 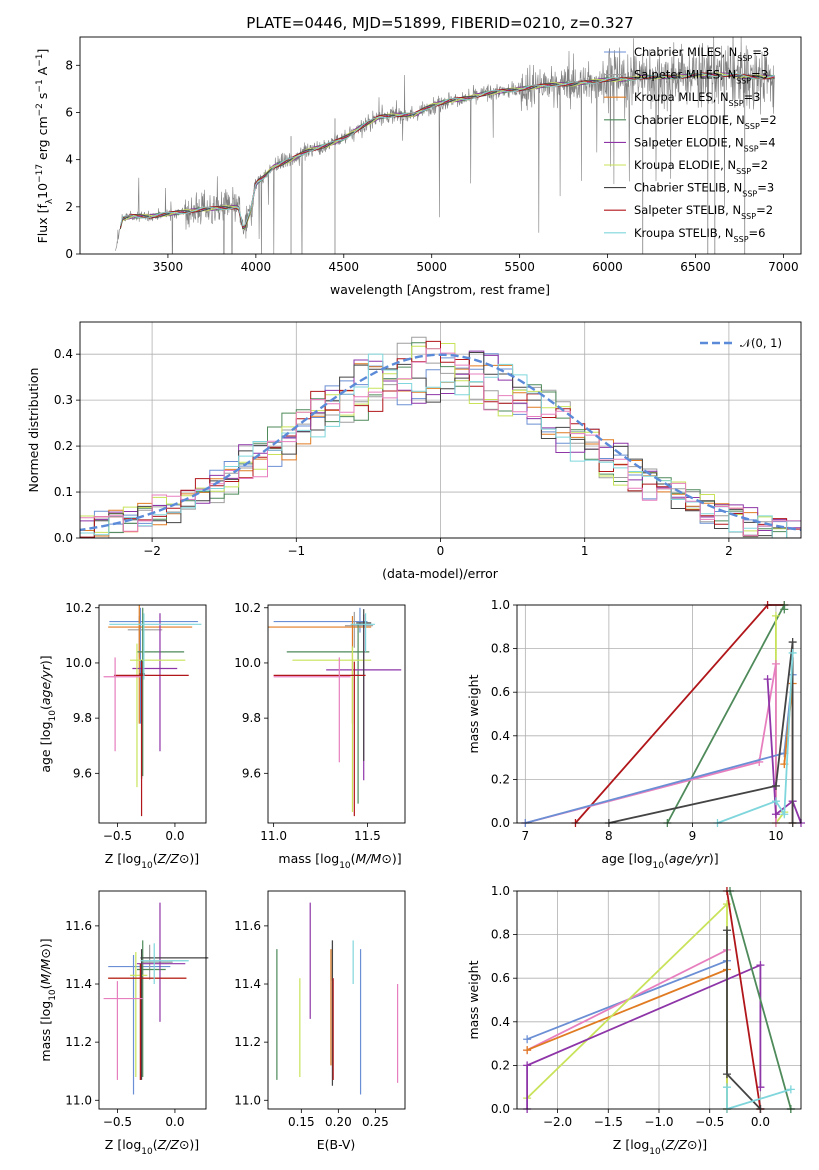 What do you see at coordinates (705, 122) in the screenshot?
I see `legend-entry: Chabrier ELODIE, NSSP=2` at bounding box center [705, 122].